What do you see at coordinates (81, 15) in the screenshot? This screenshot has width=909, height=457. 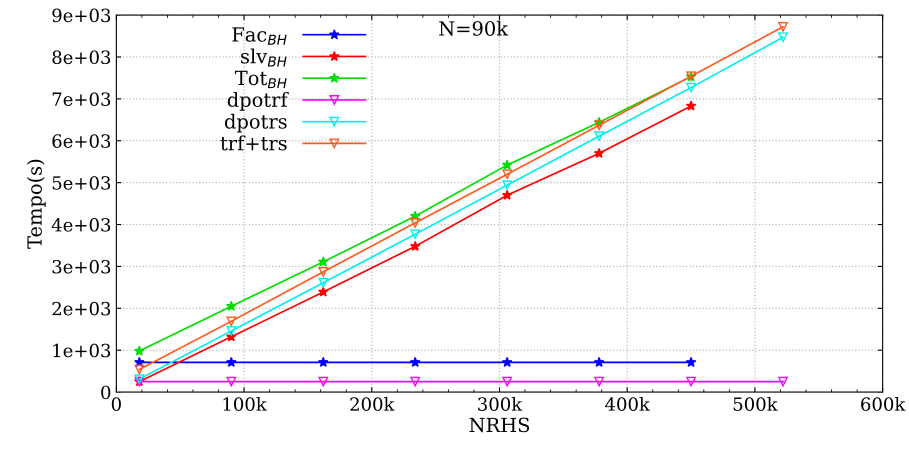 I see `y-tick-label: 9e+03` at bounding box center [81, 15].